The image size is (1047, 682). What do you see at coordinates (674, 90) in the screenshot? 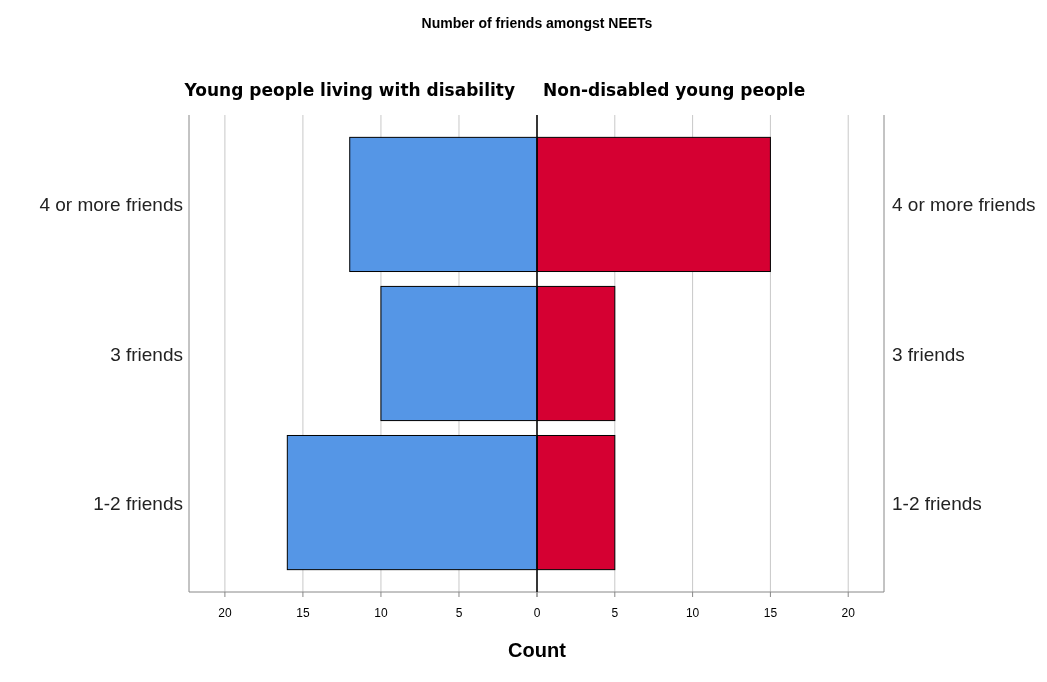
I see `text: Non-disabled young people` at bounding box center [674, 90].